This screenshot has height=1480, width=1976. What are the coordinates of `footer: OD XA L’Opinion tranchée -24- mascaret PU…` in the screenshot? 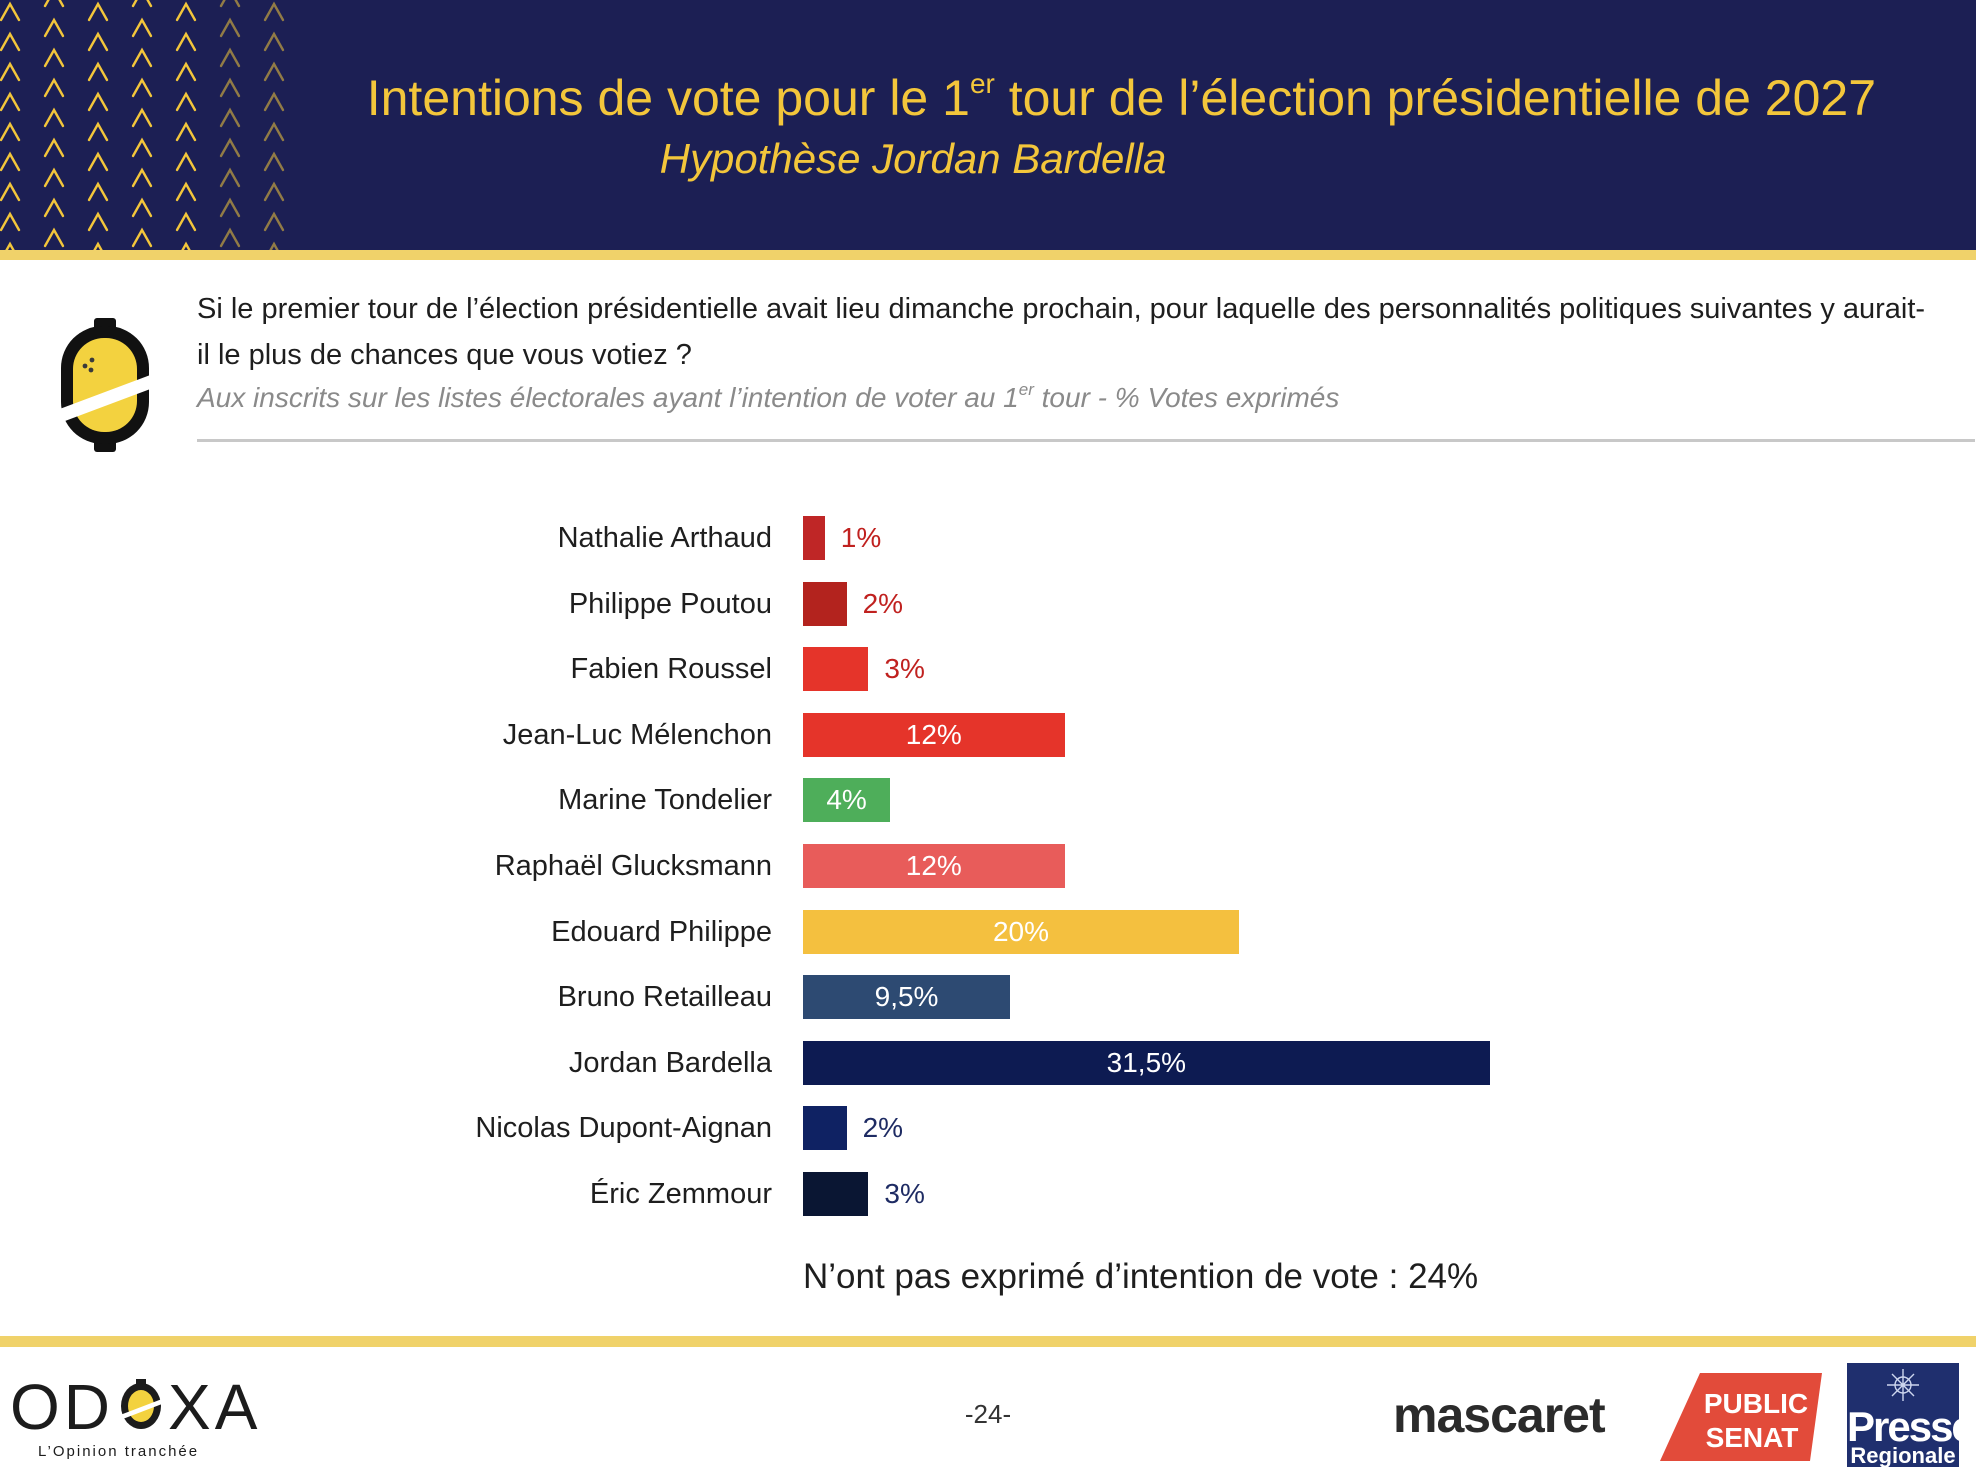 It's located at (988, 1413).